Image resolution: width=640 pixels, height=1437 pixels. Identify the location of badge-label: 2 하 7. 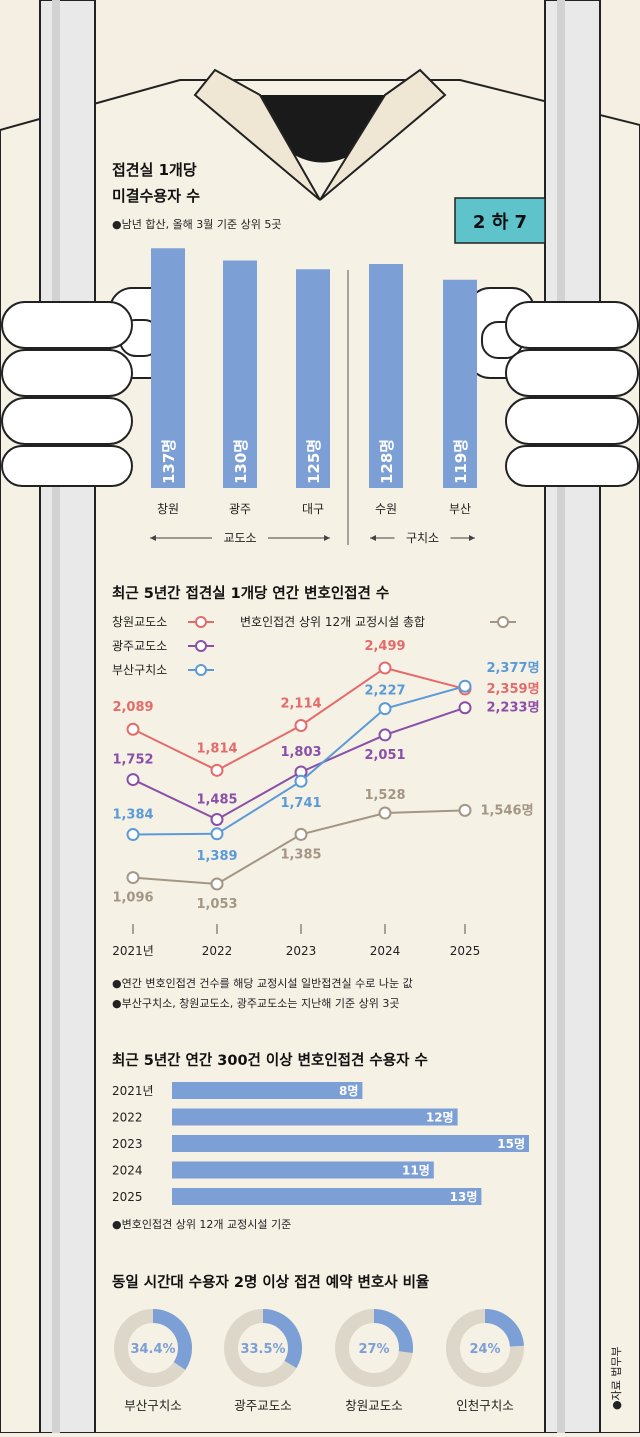
(500, 222).